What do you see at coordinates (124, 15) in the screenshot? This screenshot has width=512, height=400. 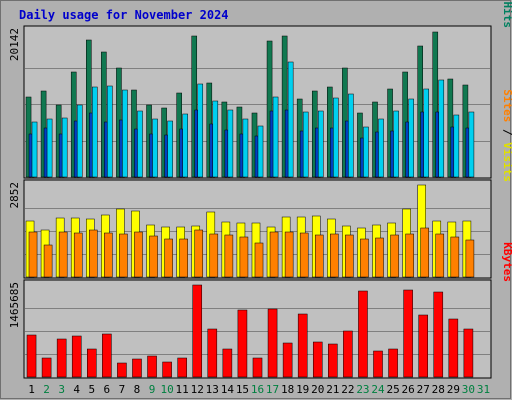 I see `chart-title: Daily usage for November 2024` at bounding box center [124, 15].